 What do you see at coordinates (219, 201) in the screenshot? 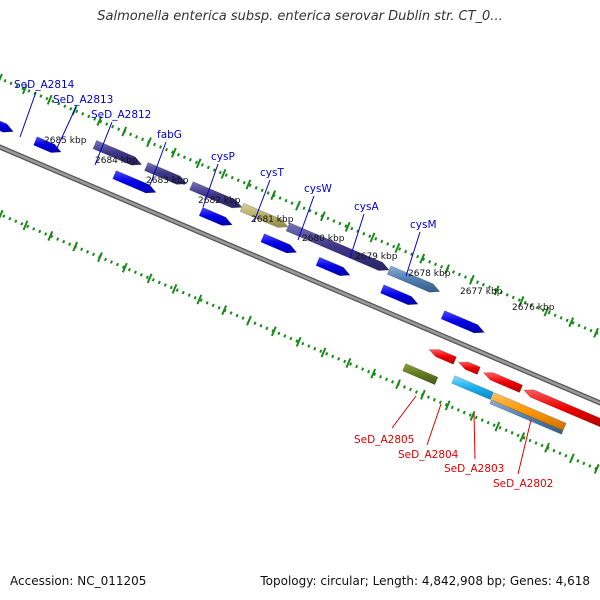
I see `kbp-label: 2682 kbp` at bounding box center [219, 201].